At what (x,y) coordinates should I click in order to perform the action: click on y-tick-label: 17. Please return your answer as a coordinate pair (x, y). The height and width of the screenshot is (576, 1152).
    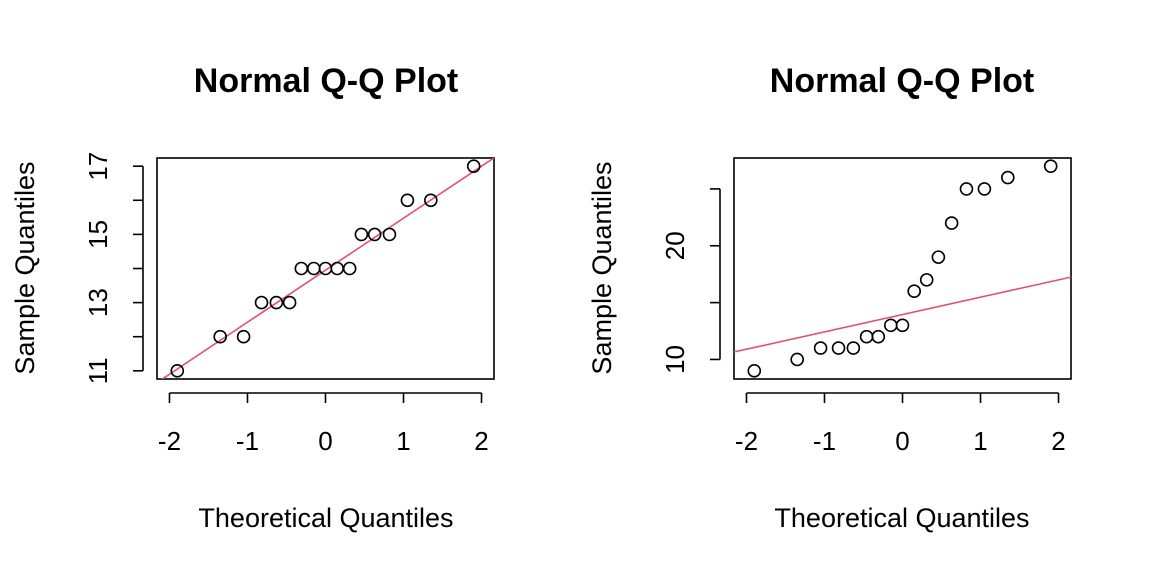
    Looking at the image, I should click on (98, 166).